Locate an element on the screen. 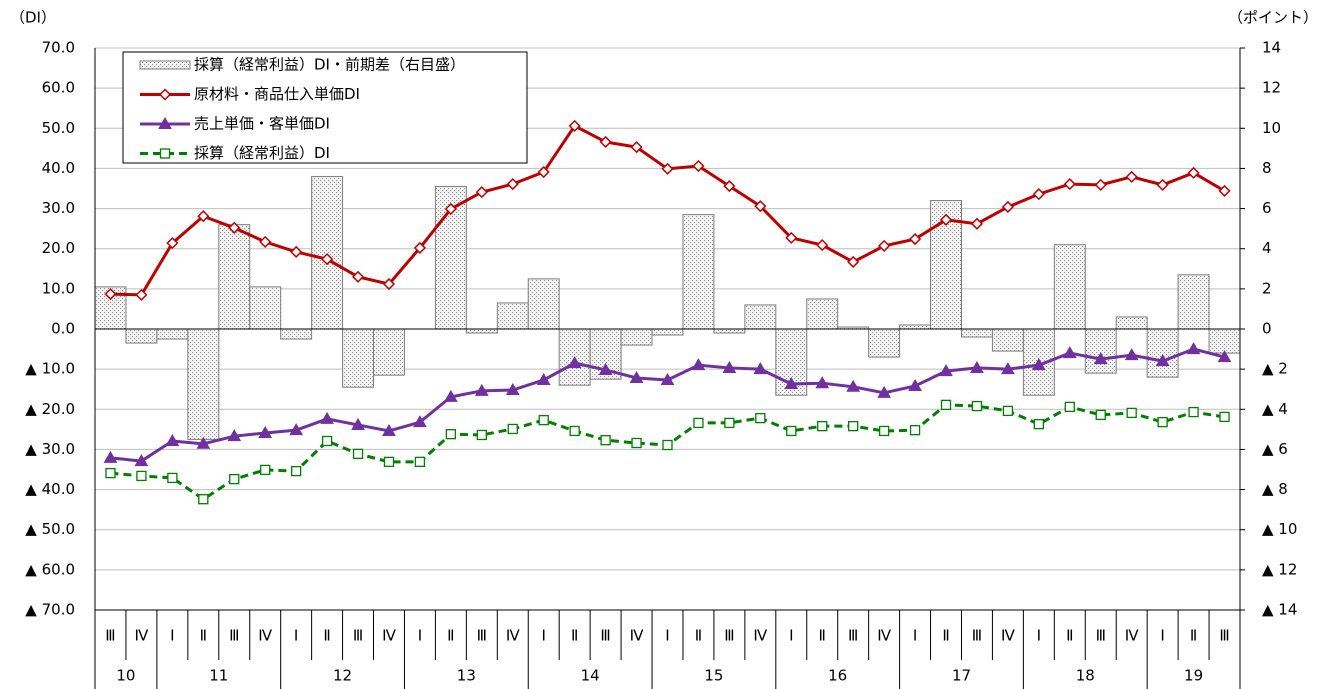 The height and width of the screenshot is (689, 1326). legend-marker is located at coordinates (165, 153).